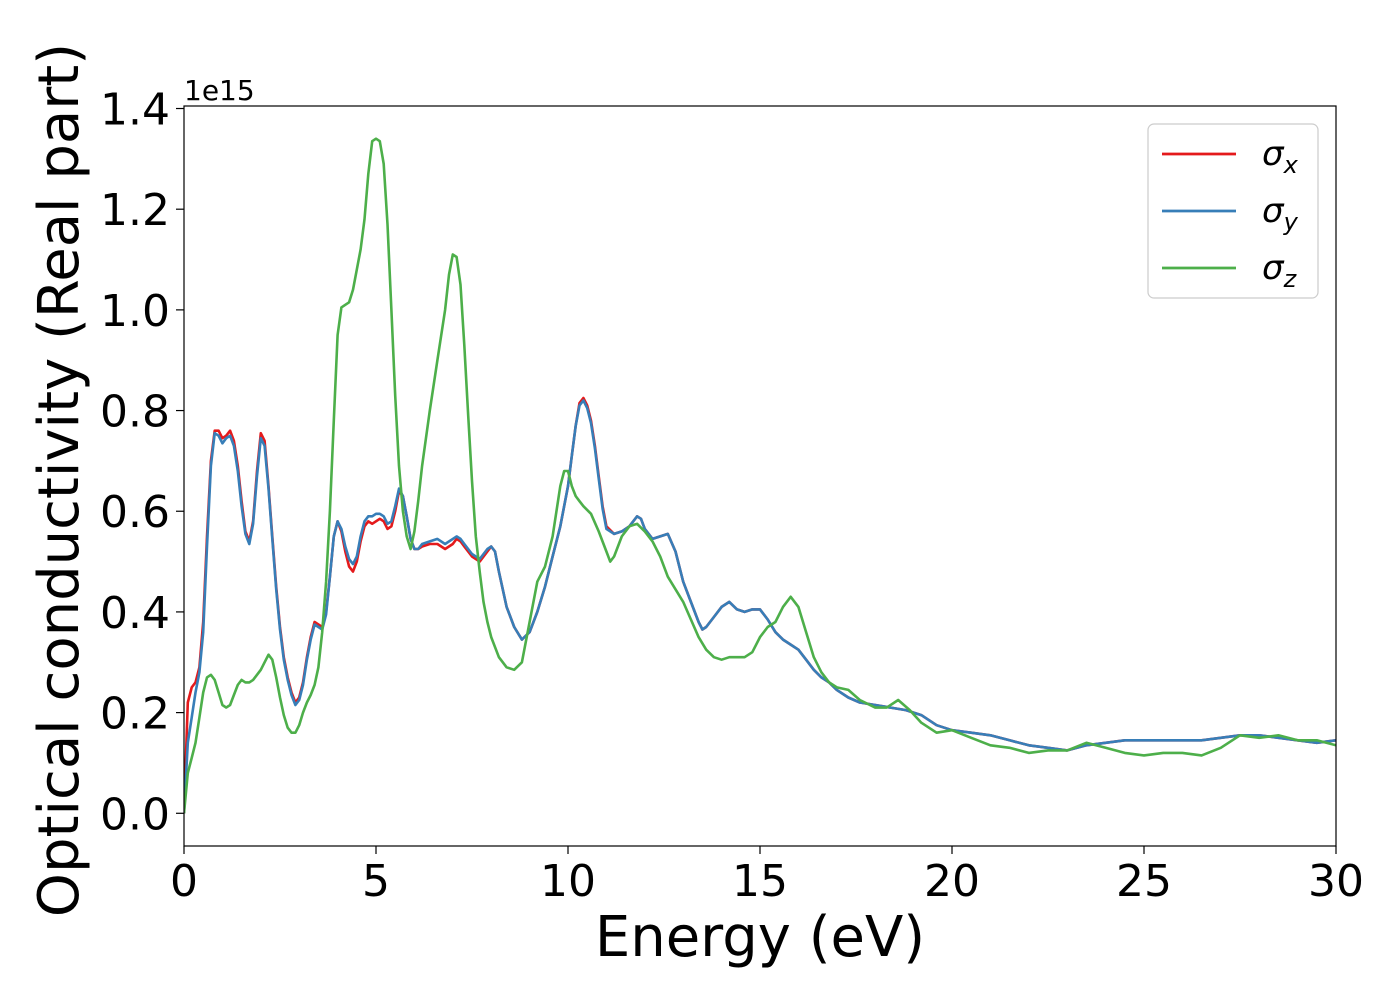 This screenshot has width=1400, height=1000. I want to click on y-tick-label: 0.6, so click(135, 512).